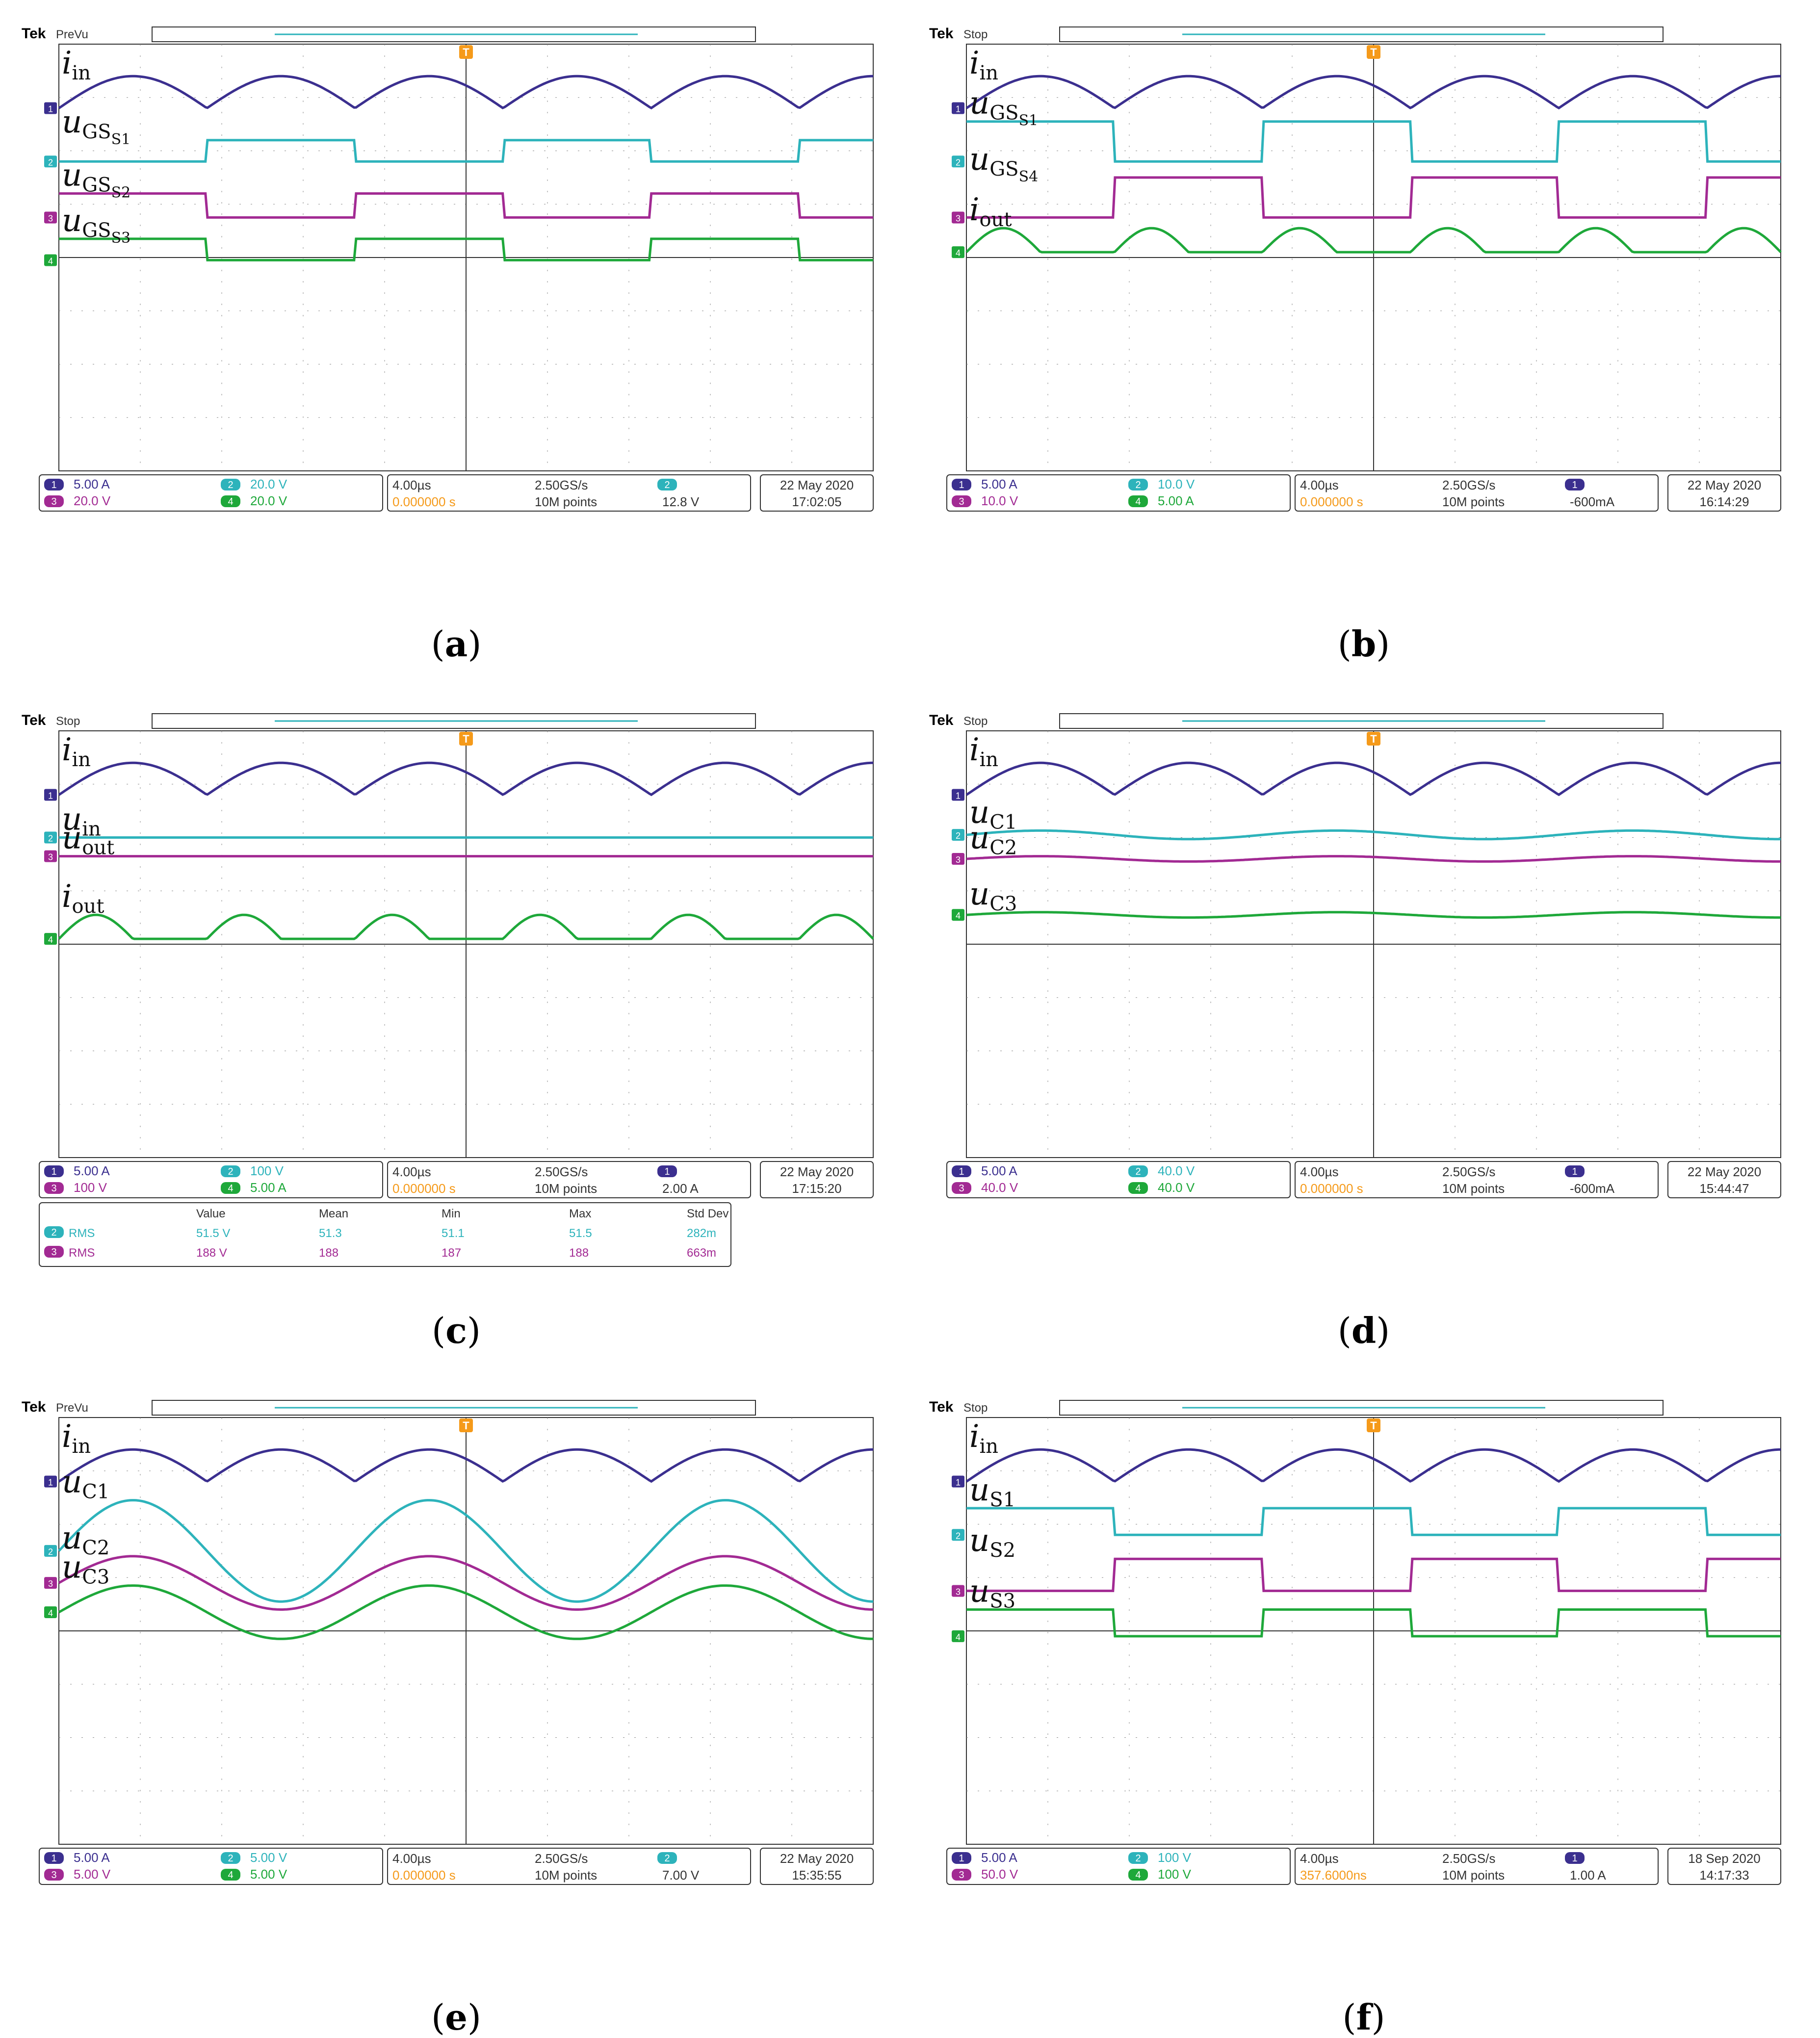 The width and height of the screenshot is (1820, 2038). Describe the element at coordinates (983, 1438) in the screenshot. I see `label-ch1: iin` at that location.